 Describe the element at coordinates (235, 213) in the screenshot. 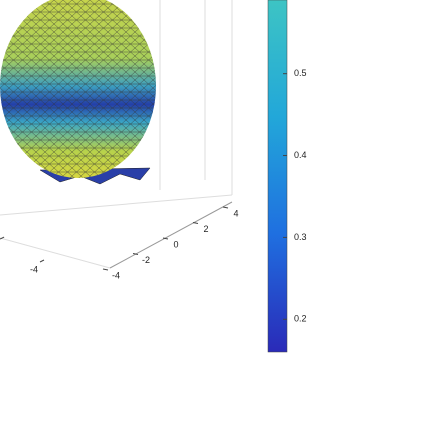

I see `x-tick-label: 4` at that location.